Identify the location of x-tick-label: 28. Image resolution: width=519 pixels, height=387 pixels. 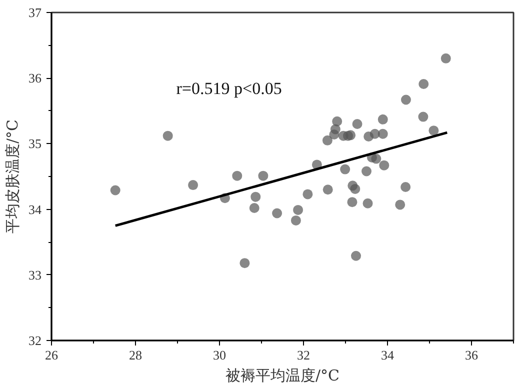
(135, 355).